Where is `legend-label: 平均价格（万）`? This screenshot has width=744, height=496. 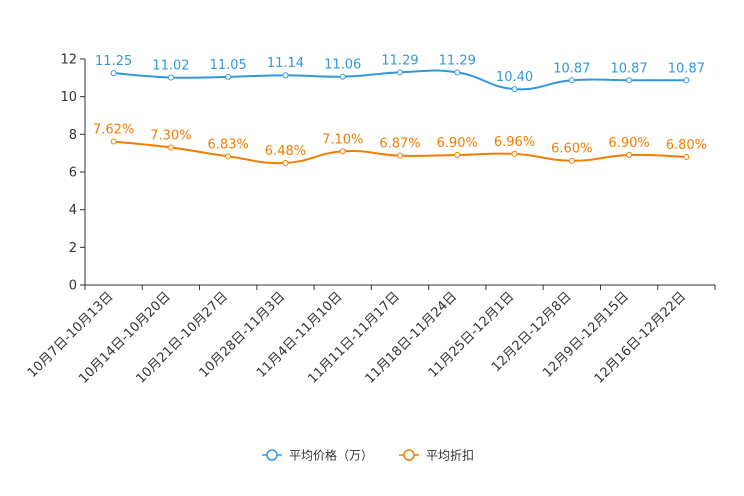
legend-label: 平均价格（万） is located at coordinates (331, 455).